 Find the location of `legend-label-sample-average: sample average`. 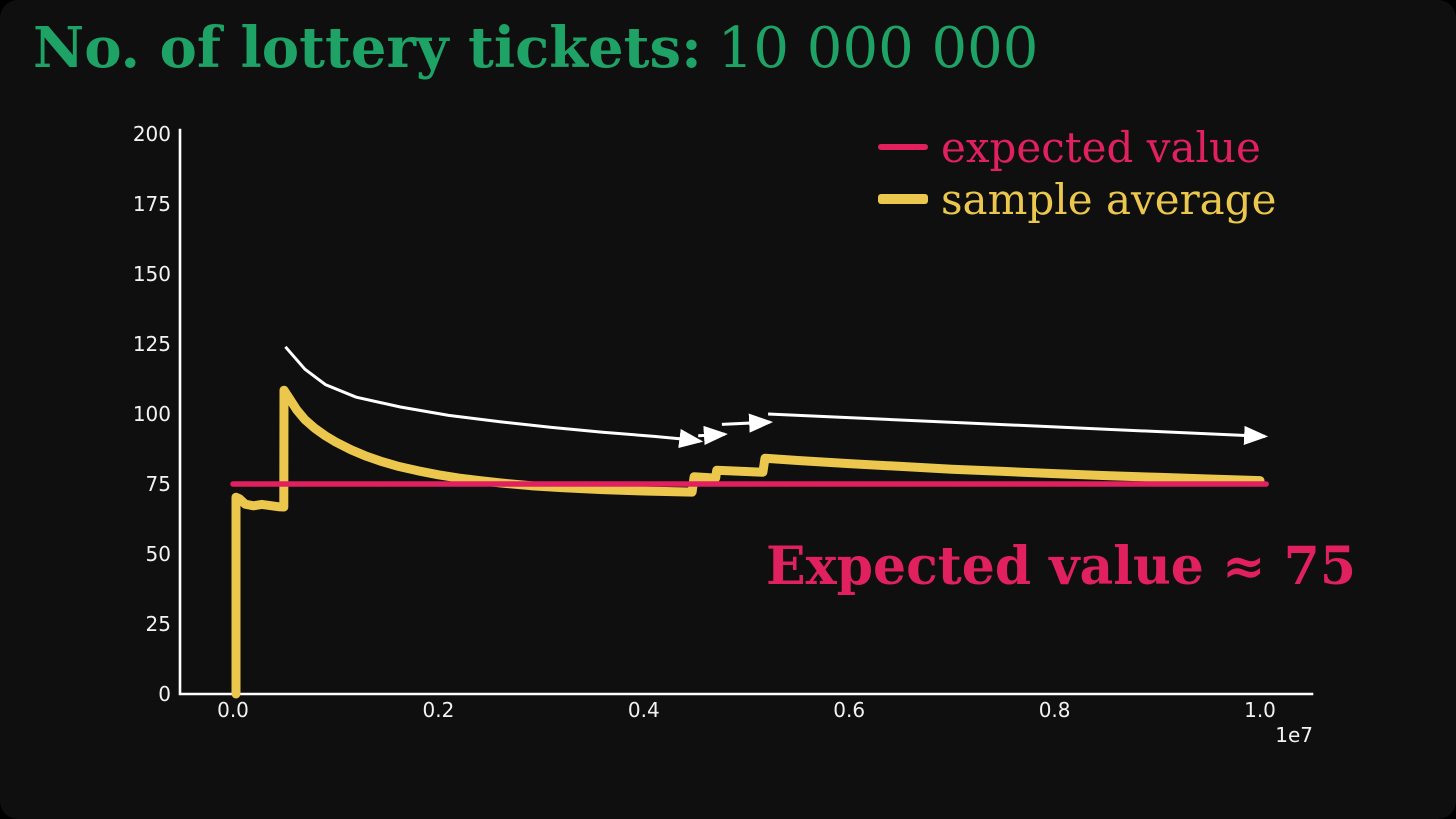

legend-label-sample-average: sample average is located at coordinates (1109, 199).